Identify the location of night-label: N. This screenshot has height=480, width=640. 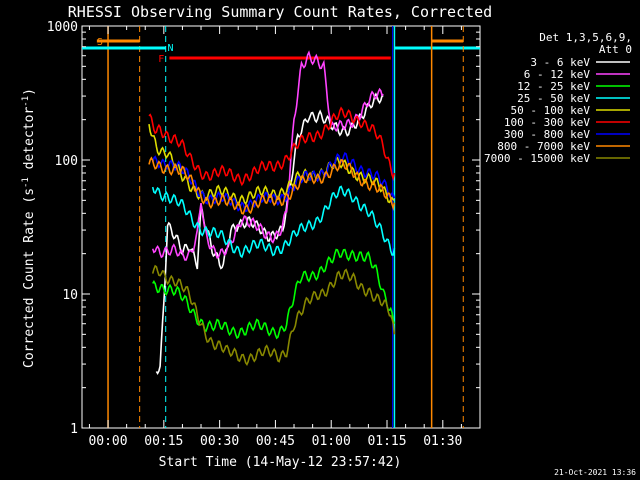
(171, 48).